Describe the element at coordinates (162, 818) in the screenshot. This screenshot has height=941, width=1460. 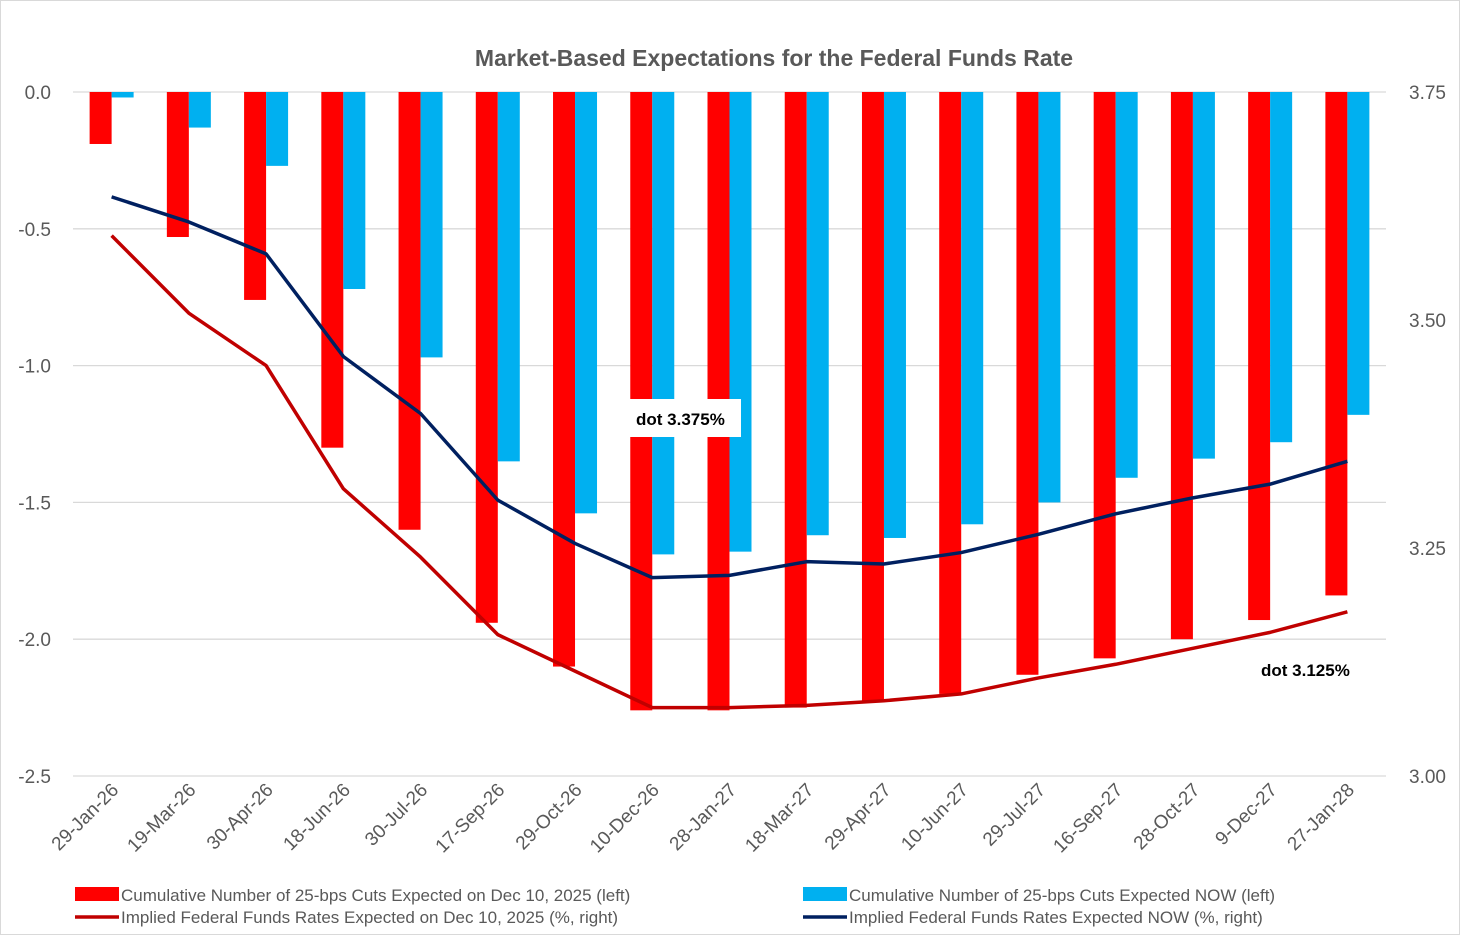
I see `x-axis-tick-label: 19-Mar-26` at that location.